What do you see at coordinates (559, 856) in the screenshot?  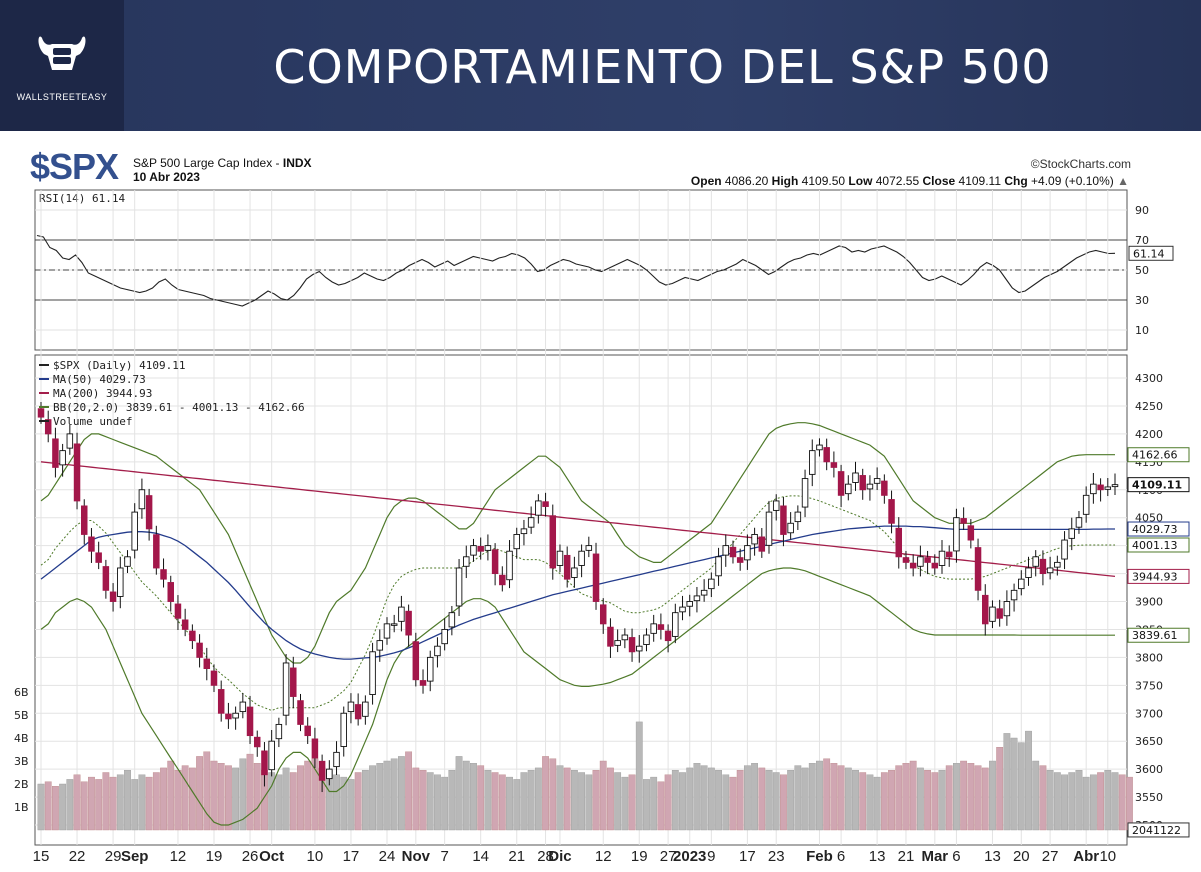 I see `x-tick-label: Dic` at bounding box center [559, 856].